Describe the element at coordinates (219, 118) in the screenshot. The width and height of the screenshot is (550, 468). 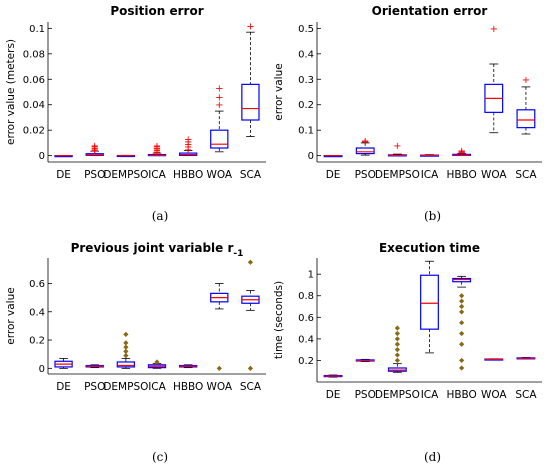
I see `box-woa: +++` at that location.